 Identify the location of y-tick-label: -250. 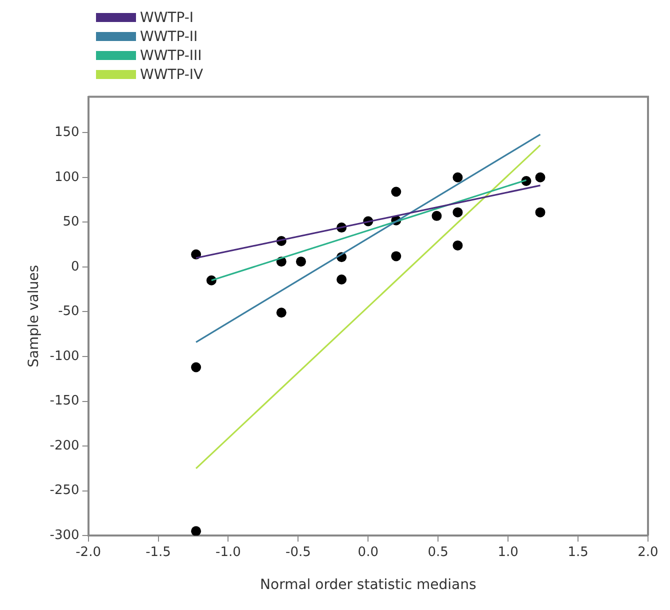
(65, 490).